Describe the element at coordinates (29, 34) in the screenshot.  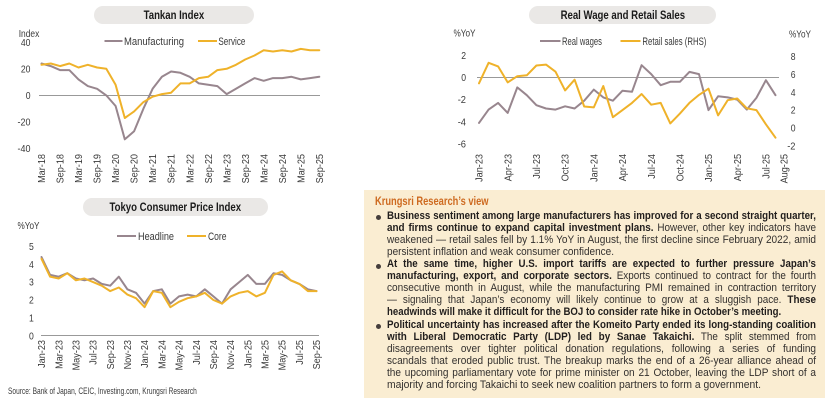
I see `svg-text: Index` at that location.